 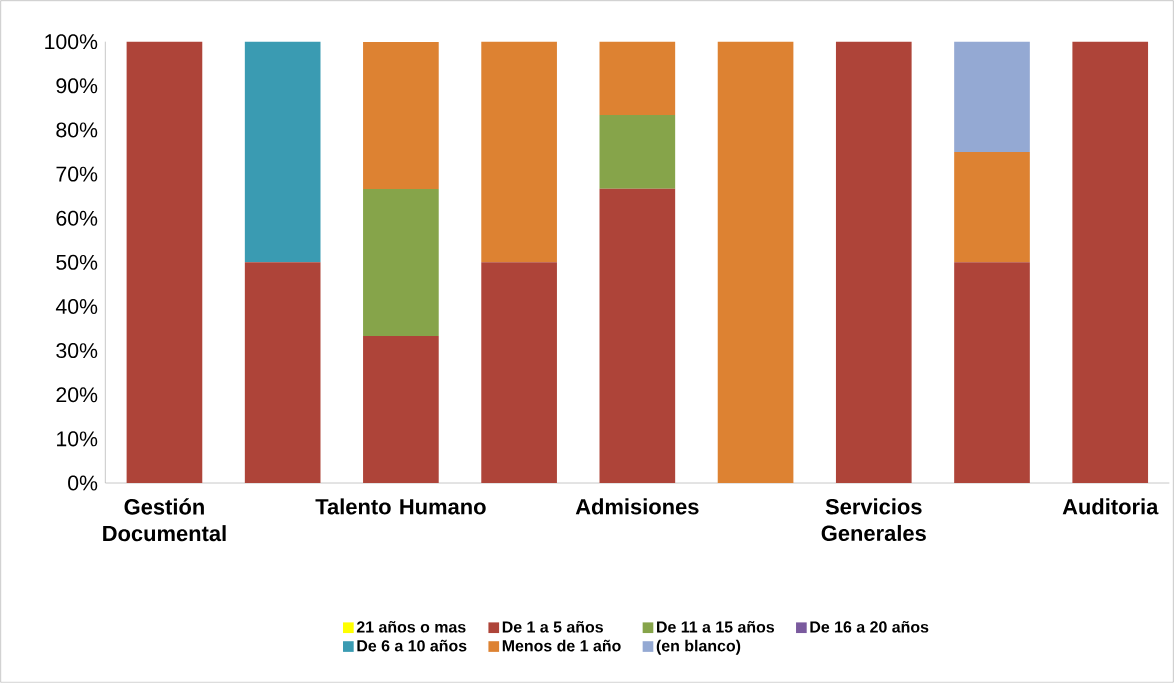 I want to click on legend-label: Menos de 1 año, so click(x=561, y=645).